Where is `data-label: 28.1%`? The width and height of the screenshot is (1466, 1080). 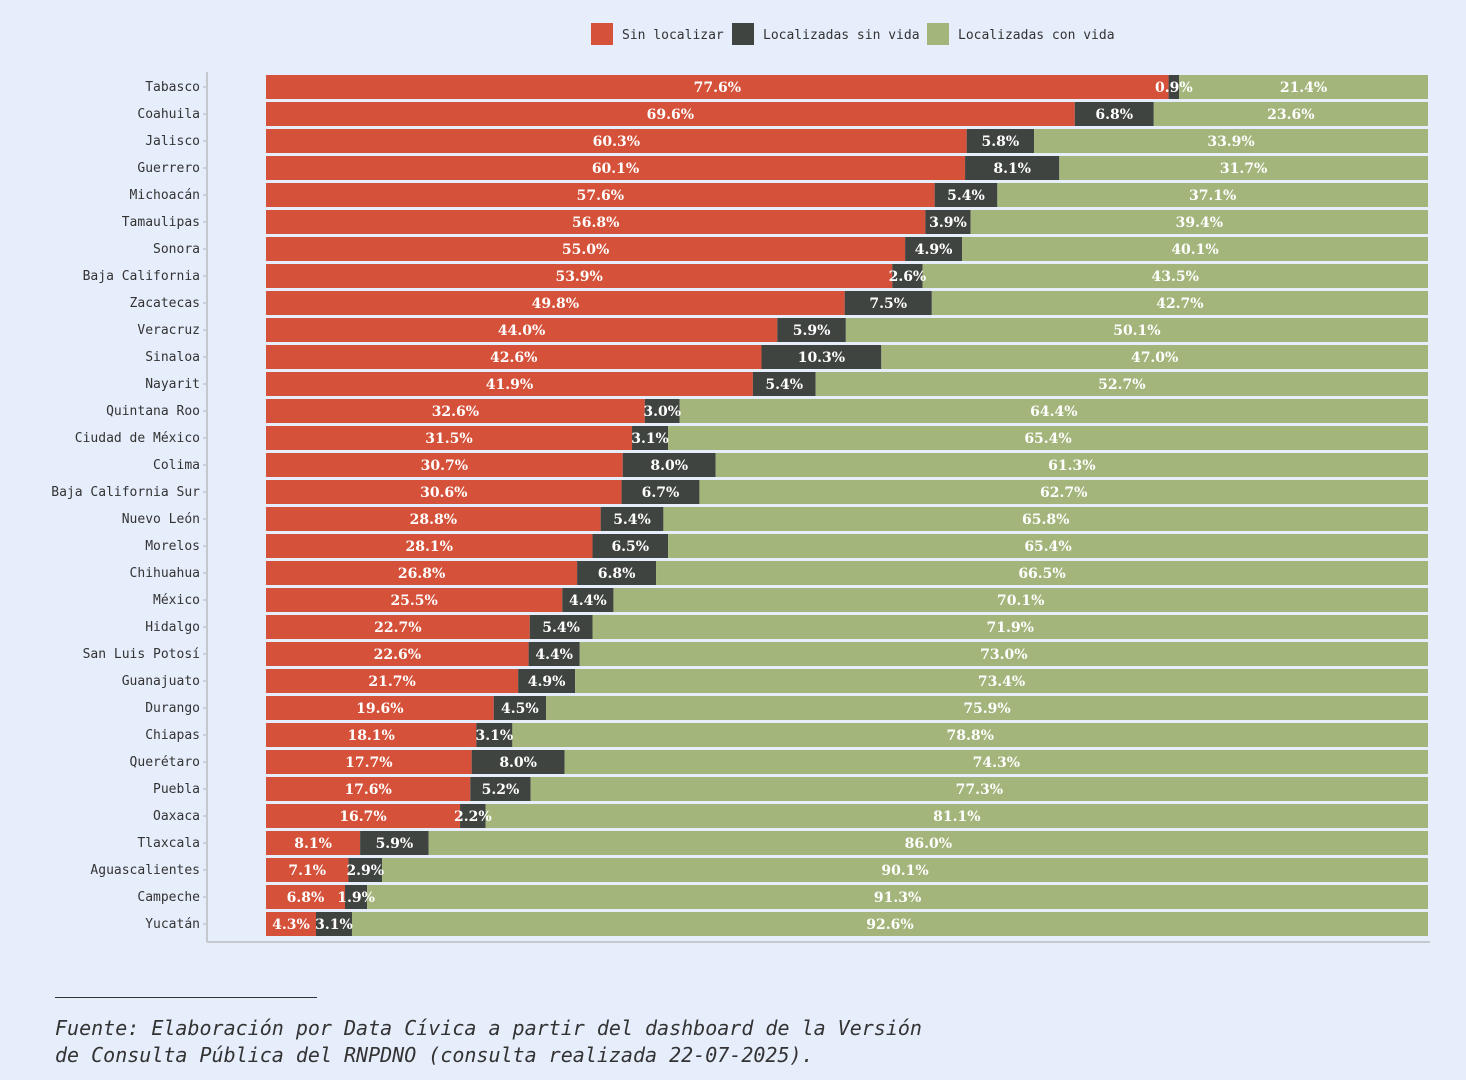 data-label: 28.1% is located at coordinates (429, 547).